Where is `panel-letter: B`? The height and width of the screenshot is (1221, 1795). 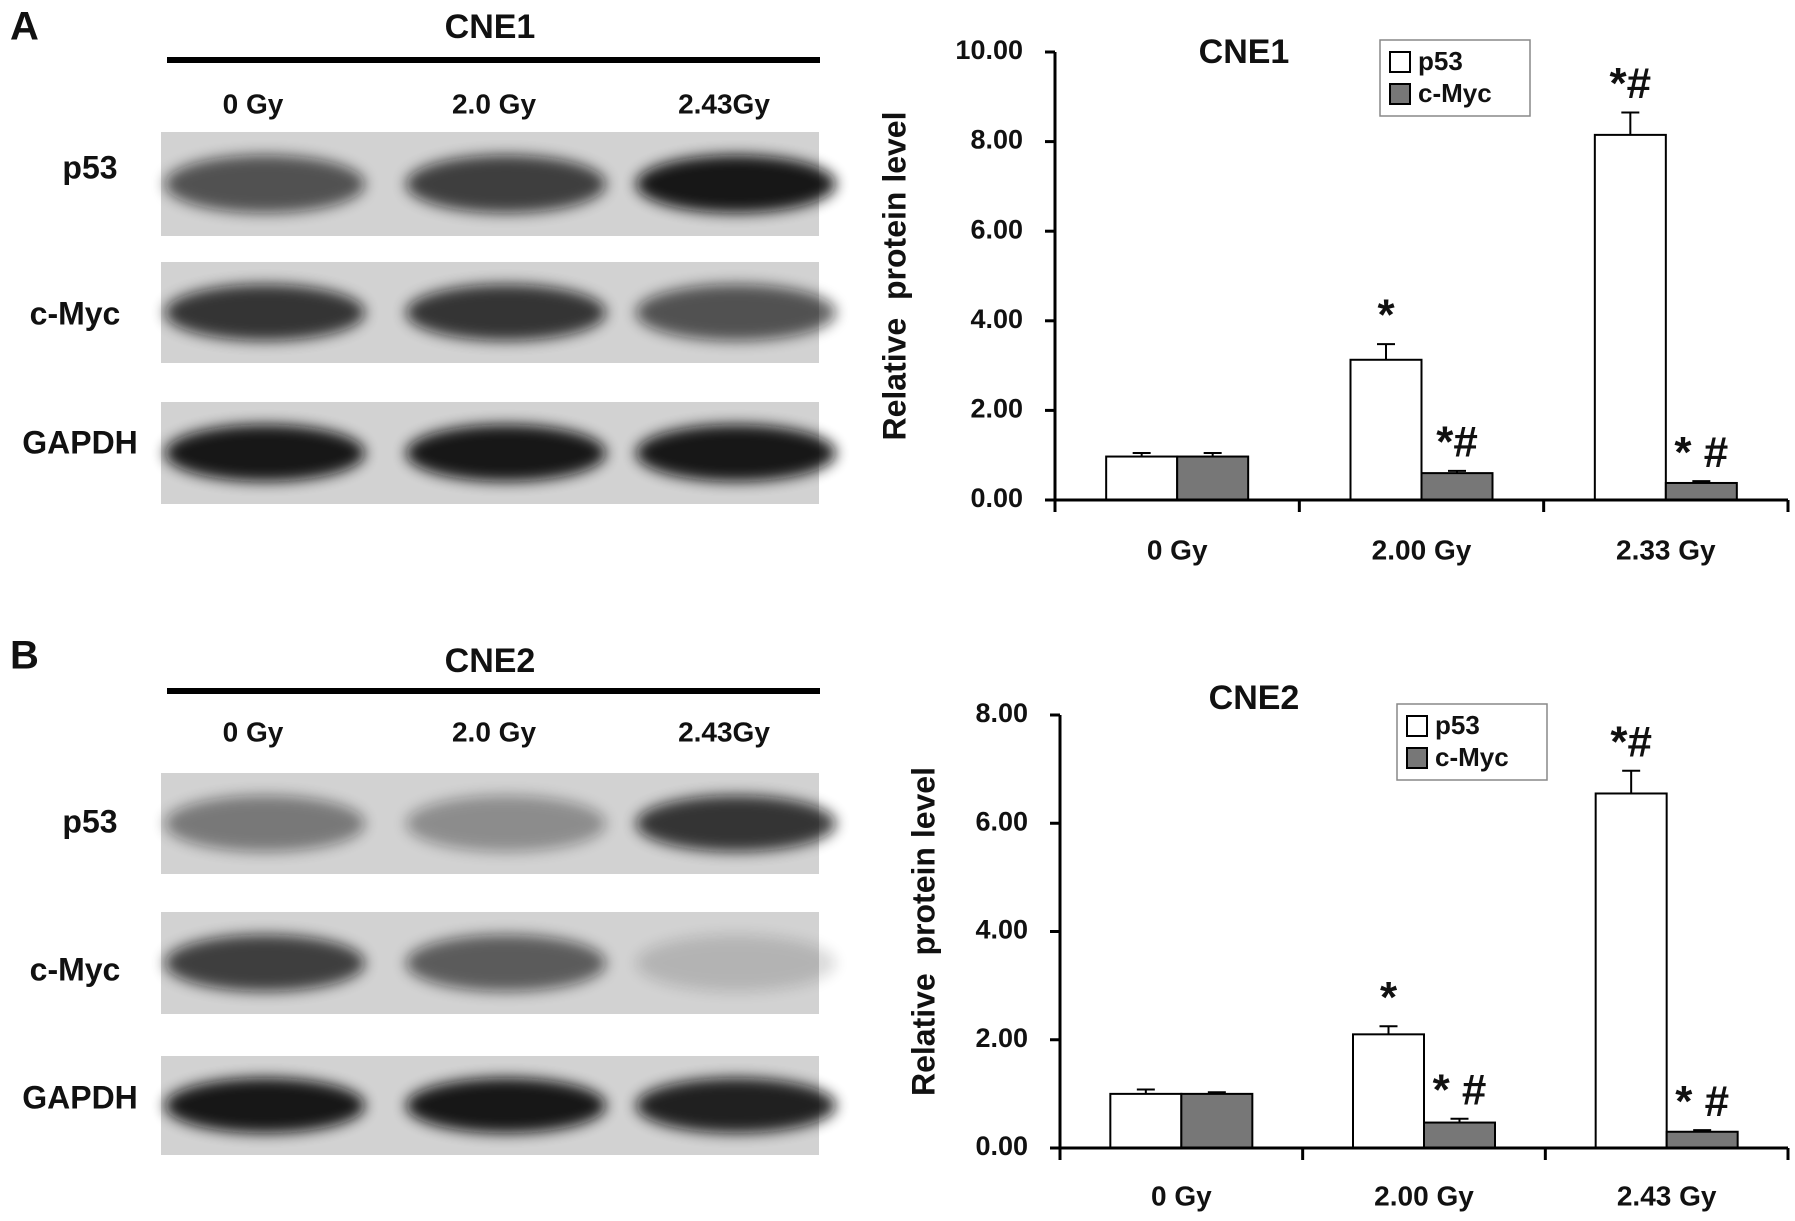
panel-letter: B is located at coordinates (24, 656).